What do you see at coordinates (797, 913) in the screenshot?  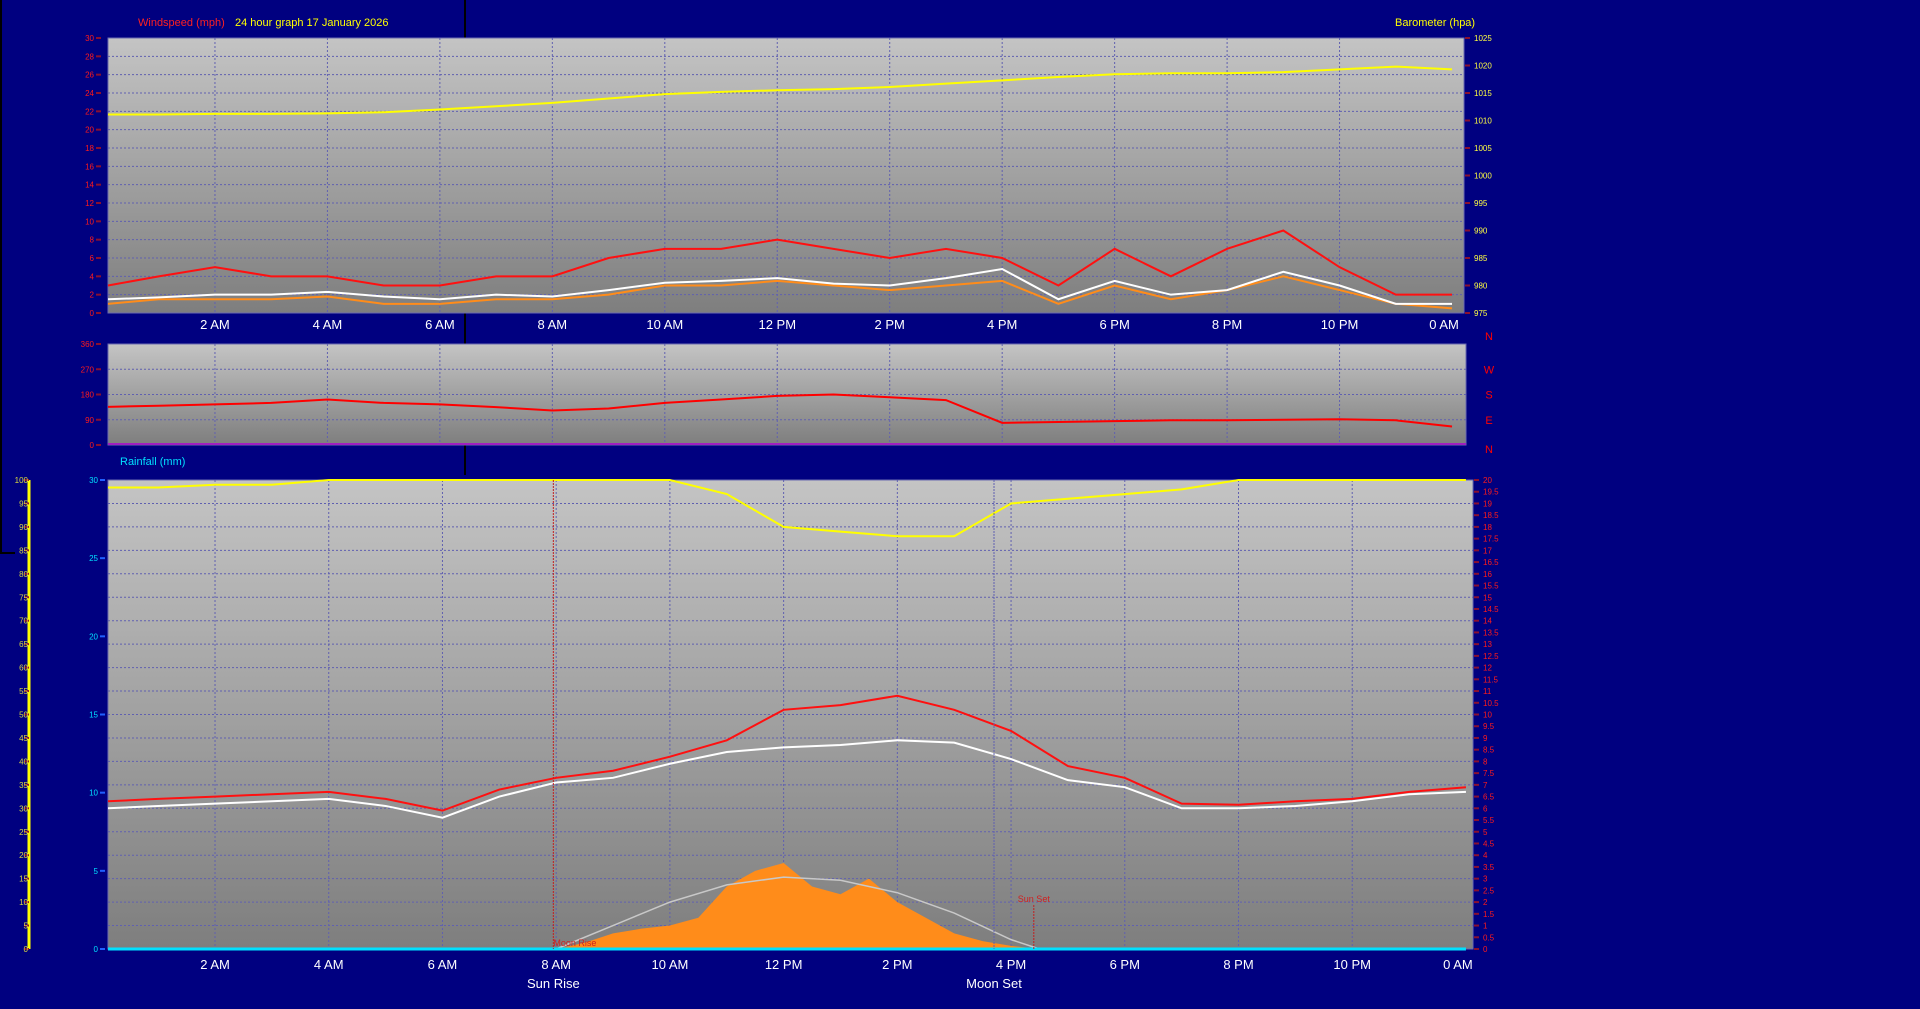 I see `solar-theoretical-curve` at bounding box center [797, 913].